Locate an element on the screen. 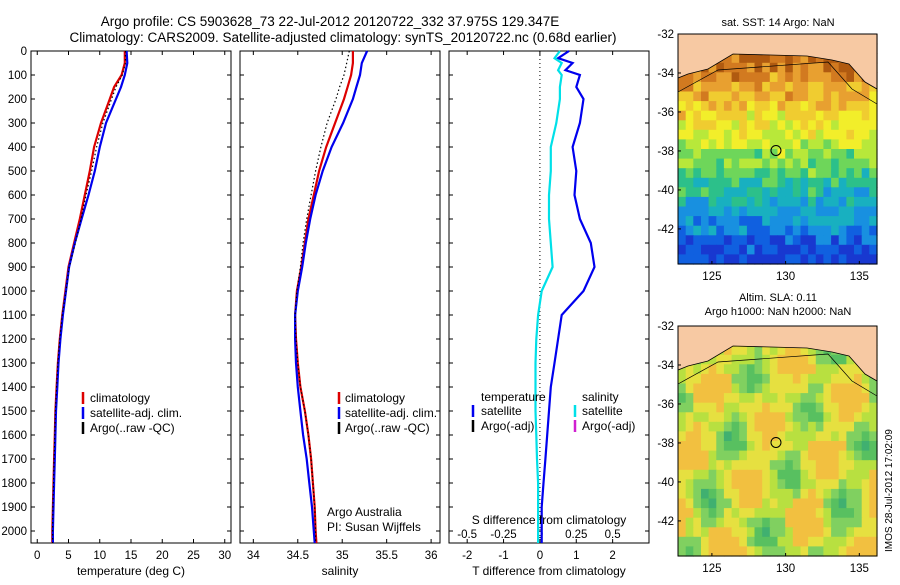 The height and width of the screenshot is (585, 900). depth-tick-label: 100 is located at coordinates (17, 76).